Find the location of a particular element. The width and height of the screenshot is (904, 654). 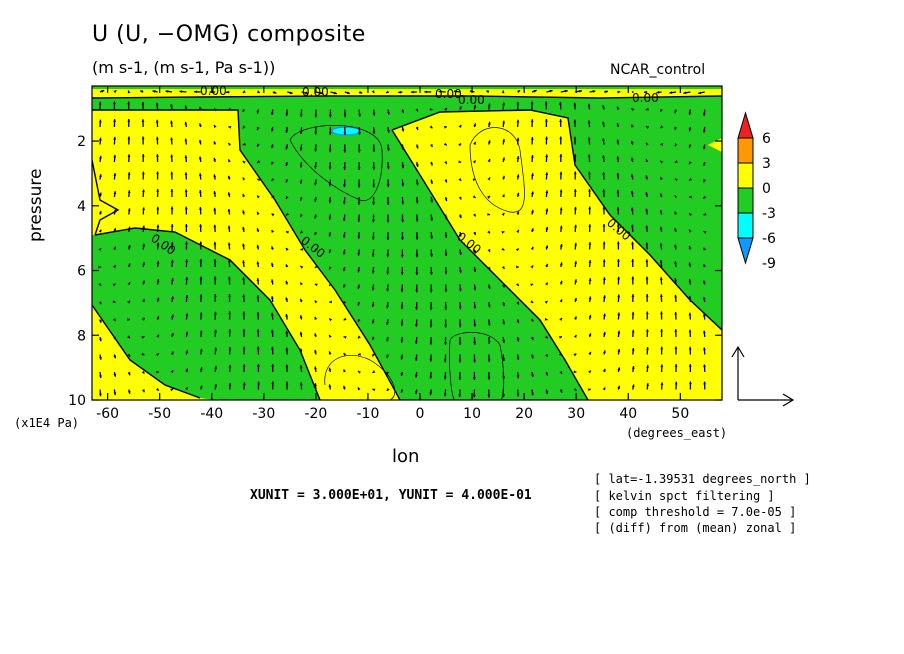

chart-title: U (U, −OMG) composite is located at coordinates (229, 34).